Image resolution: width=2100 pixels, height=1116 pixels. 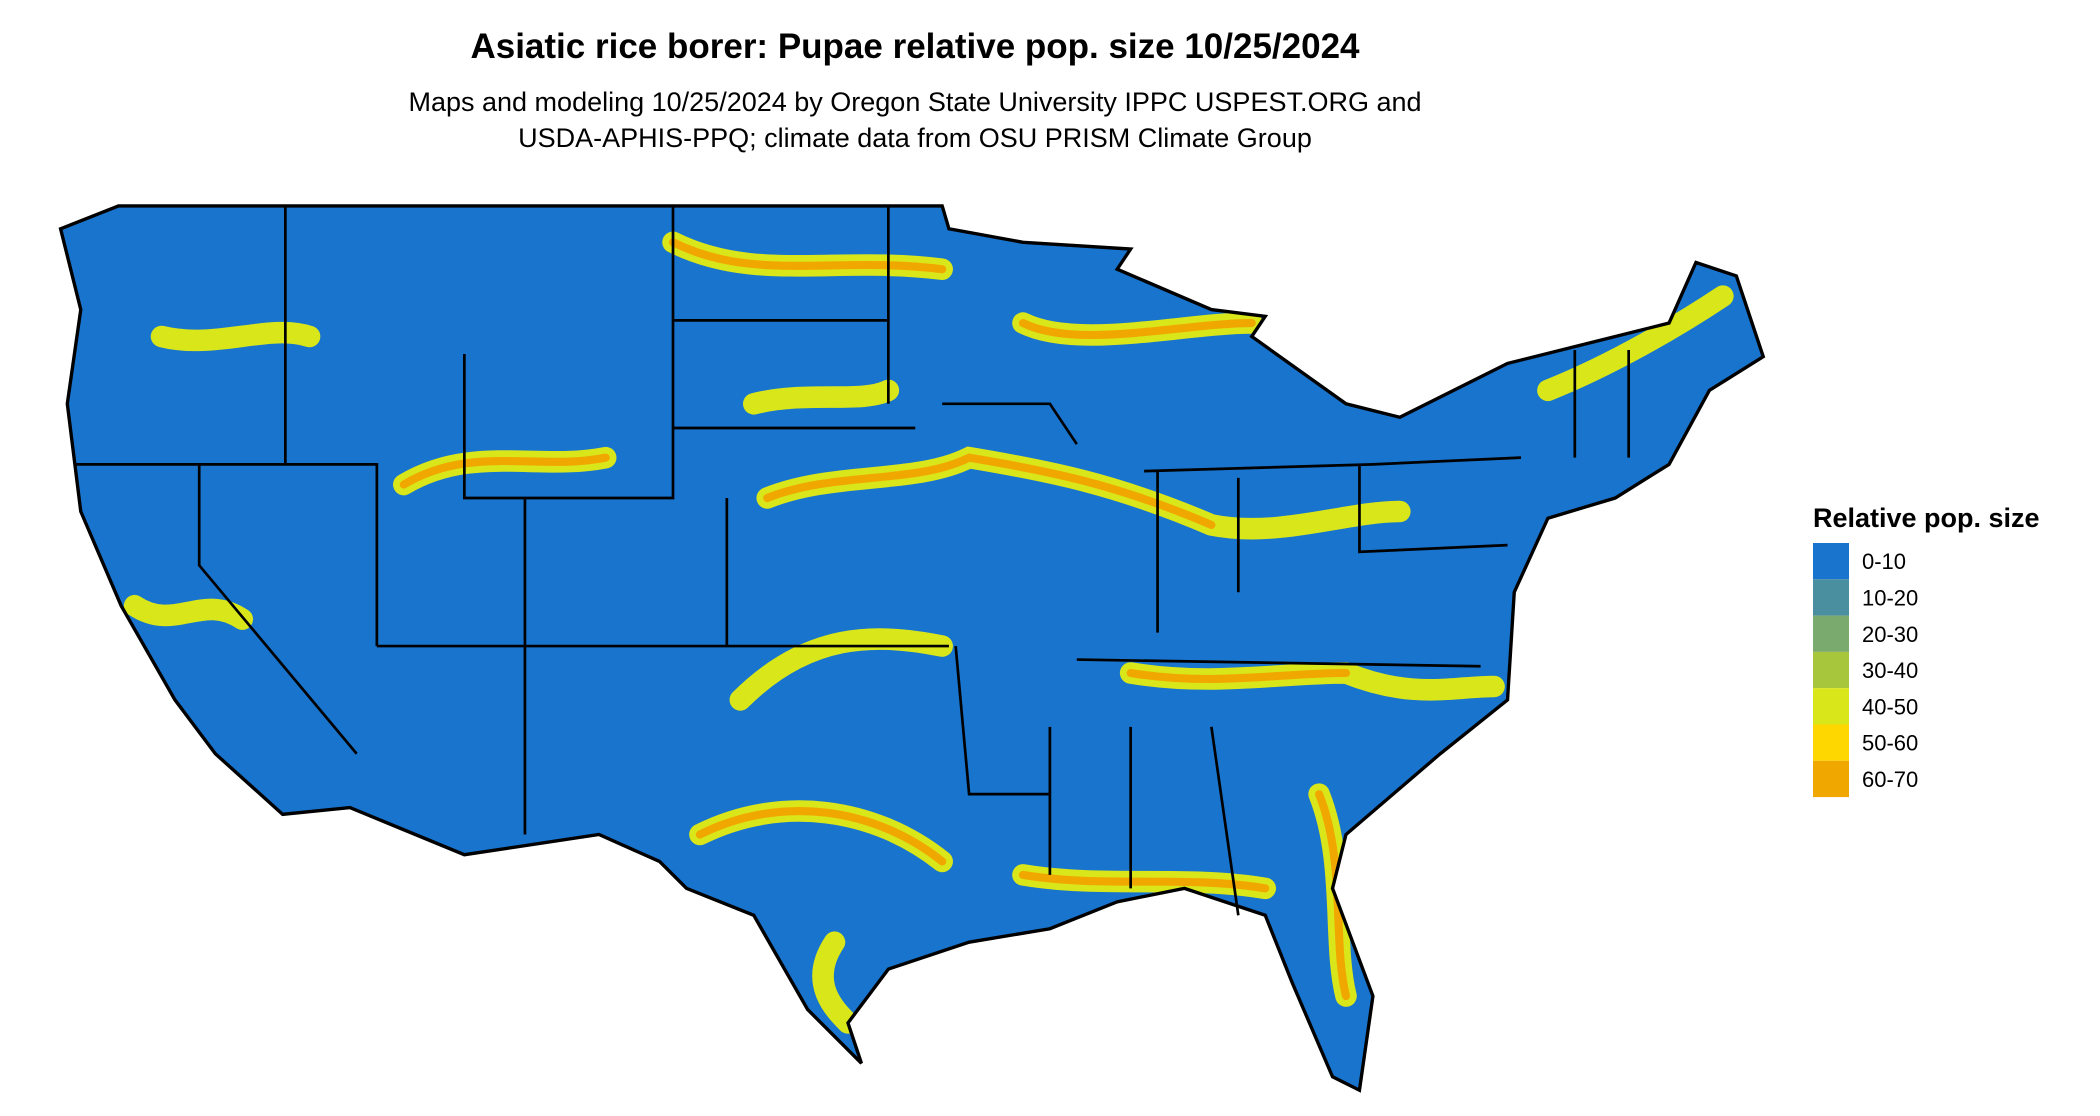 What do you see at coordinates (1890, 634) in the screenshot?
I see `legend-label: 20-30` at bounding box center [1890, 634].